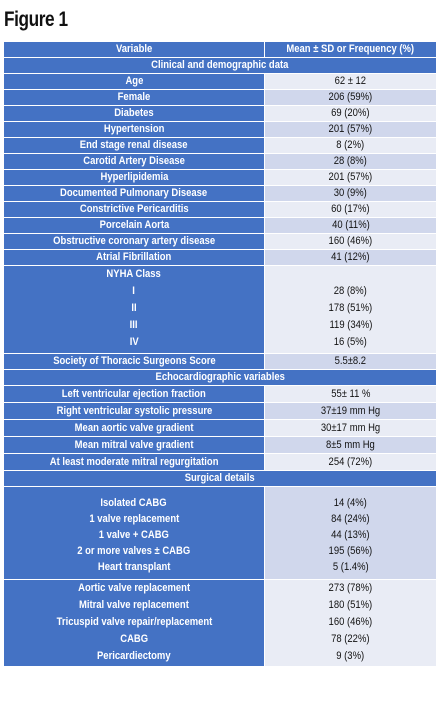 The width and height of the screenshot is (440, 702). Describe the element at coordinates (134, 161) in the screenshot. I see `variable-label: Carotid Artery Disease` at that location.